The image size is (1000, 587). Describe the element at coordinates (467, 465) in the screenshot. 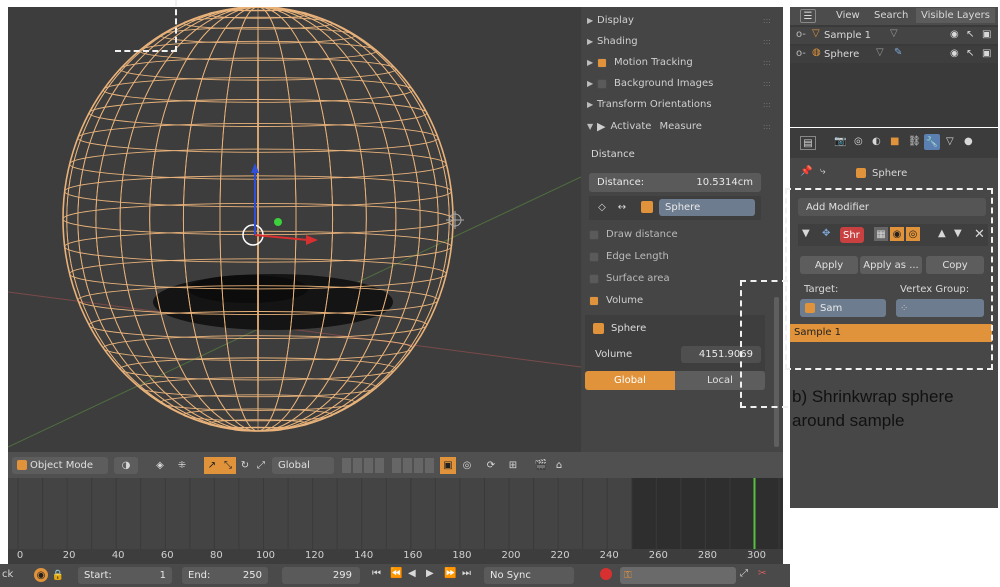

I see `proportional-icon: ◎` at that location.